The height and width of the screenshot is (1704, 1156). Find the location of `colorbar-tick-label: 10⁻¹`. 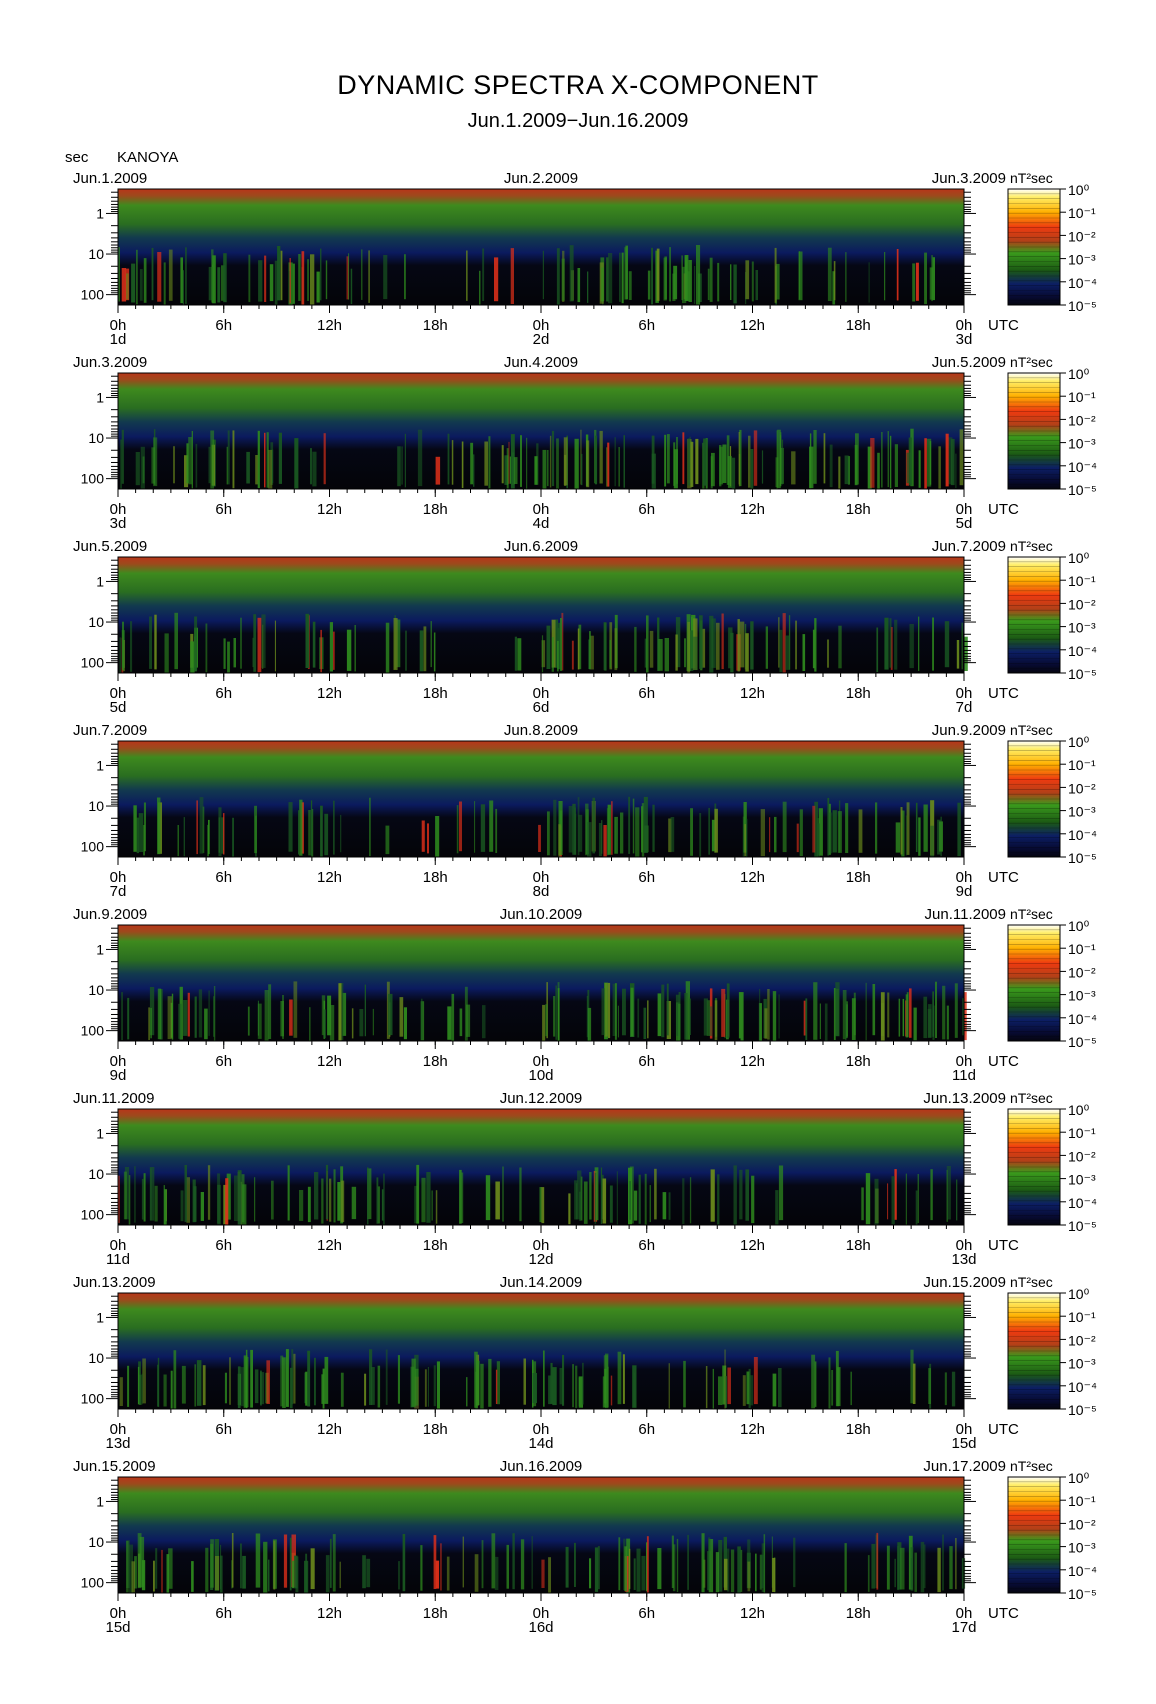

colorbar-tick-label: 10⁻¹ is located at coordinates (1082, 1317).